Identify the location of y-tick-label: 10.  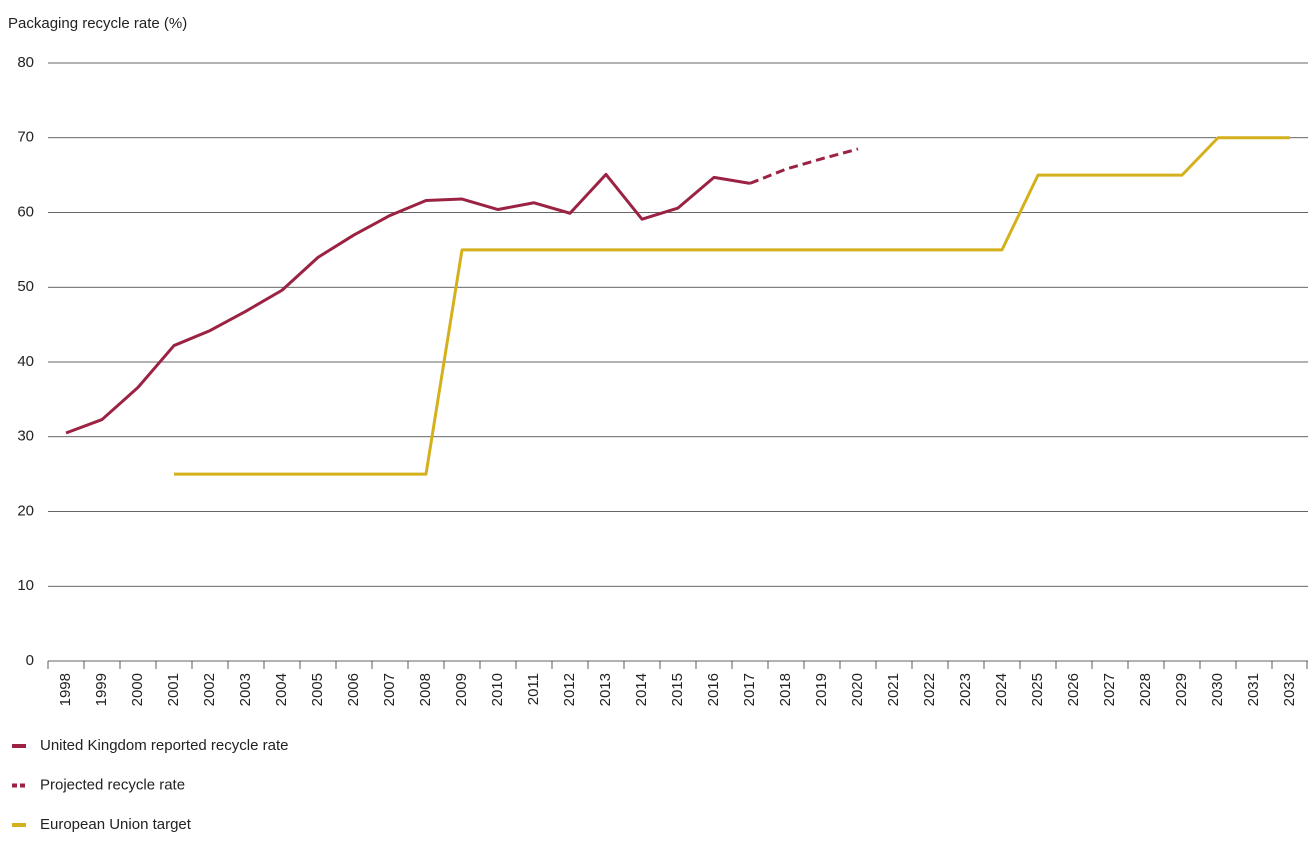
(25, 585).